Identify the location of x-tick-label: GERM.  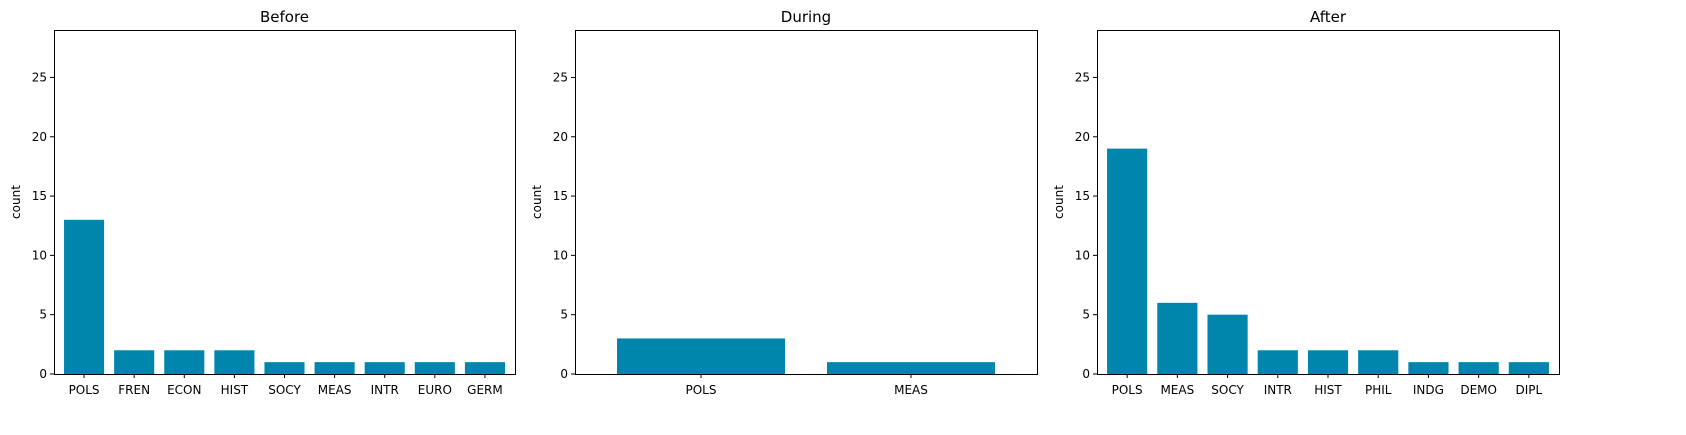
(485, 390).